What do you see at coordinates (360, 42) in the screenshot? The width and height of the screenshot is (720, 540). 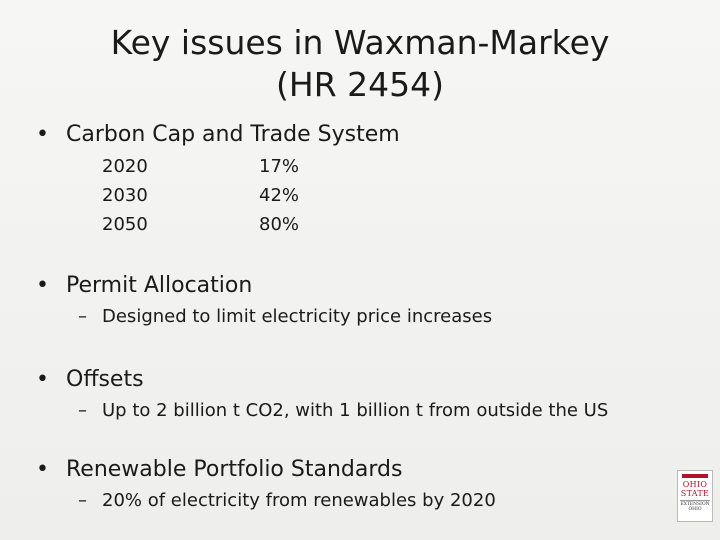 I see `slide-title-line-1: Key issues in Waxman-Markey` at bounding box center [360, 42].